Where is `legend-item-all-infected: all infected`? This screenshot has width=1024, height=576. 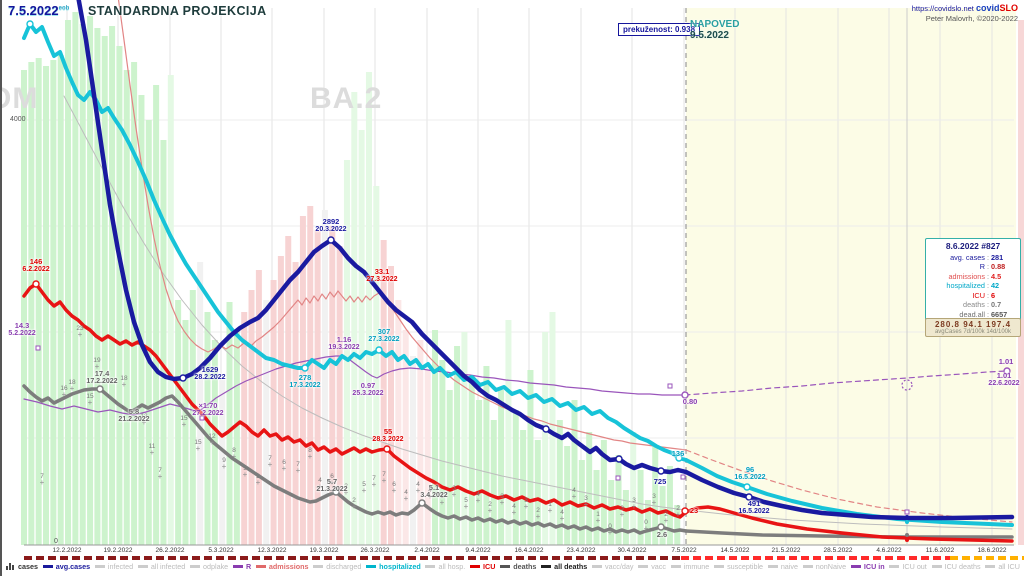 legend-item-all-infected: all infected is located at coordinates (161, 566).